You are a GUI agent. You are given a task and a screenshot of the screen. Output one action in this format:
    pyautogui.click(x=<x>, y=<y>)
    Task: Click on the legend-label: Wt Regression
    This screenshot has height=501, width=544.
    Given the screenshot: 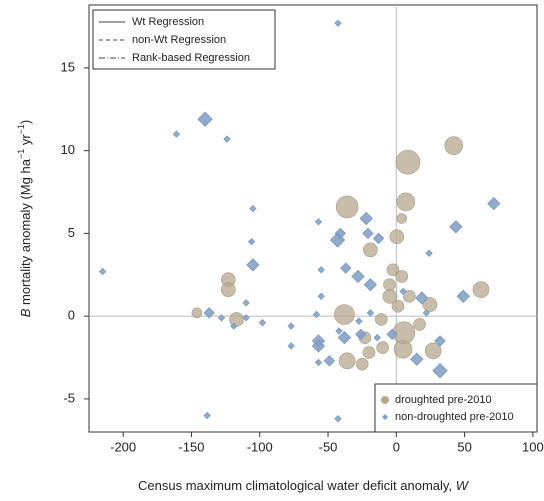 What is the action you would take?
    pyautogui.click(x=168, y=22)
    